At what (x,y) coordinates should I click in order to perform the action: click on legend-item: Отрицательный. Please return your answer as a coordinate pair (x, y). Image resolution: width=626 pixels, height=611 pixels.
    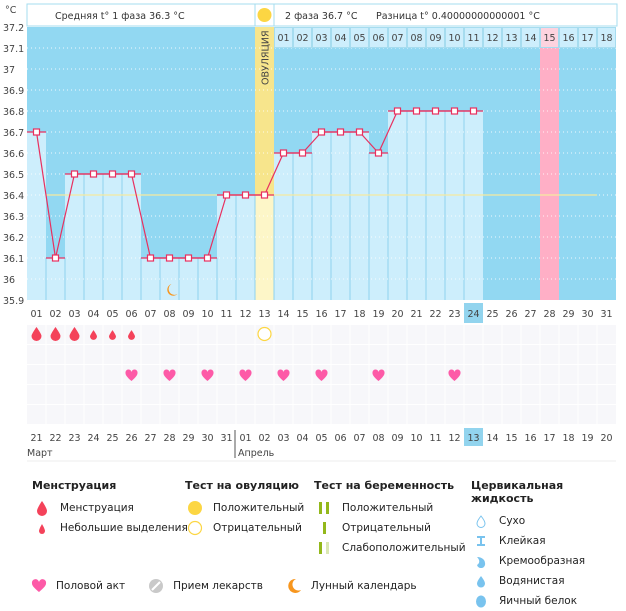
    Looking at the image, I should click on (390, 528).